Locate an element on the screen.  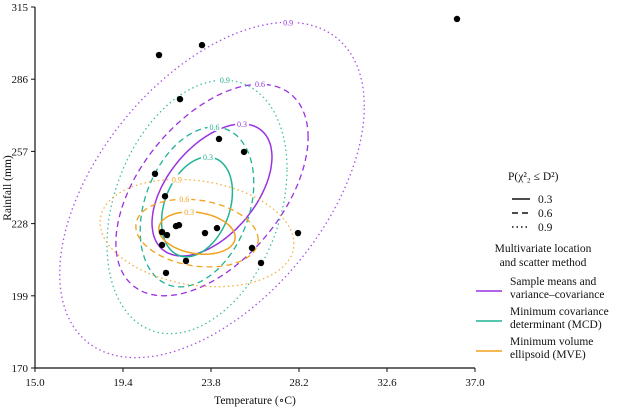
x-tick-label: 32.6 is located at coordinates (387, 383).